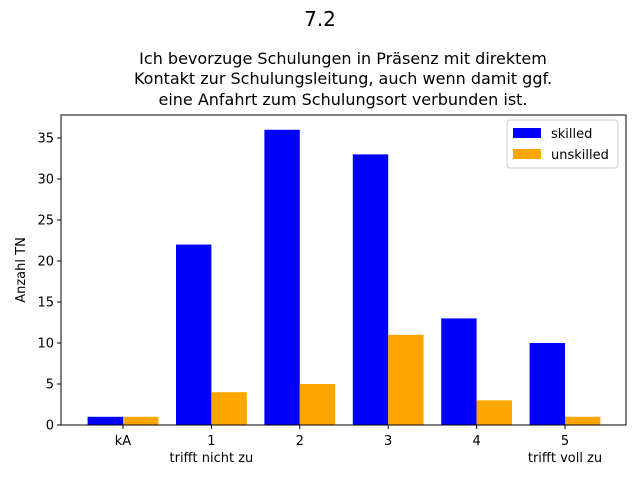  Describe the element at coordinates (50, 426) in the screenshot. I see `y-tick-label: 0` at that location.